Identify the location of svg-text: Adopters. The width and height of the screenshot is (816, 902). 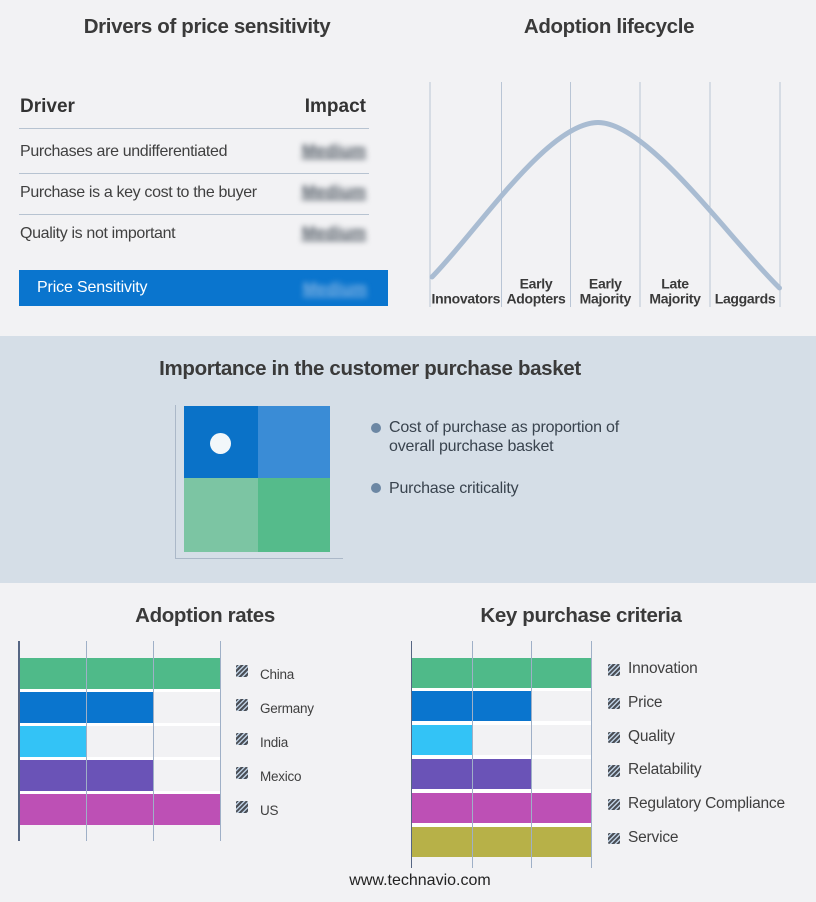
(536, 299).